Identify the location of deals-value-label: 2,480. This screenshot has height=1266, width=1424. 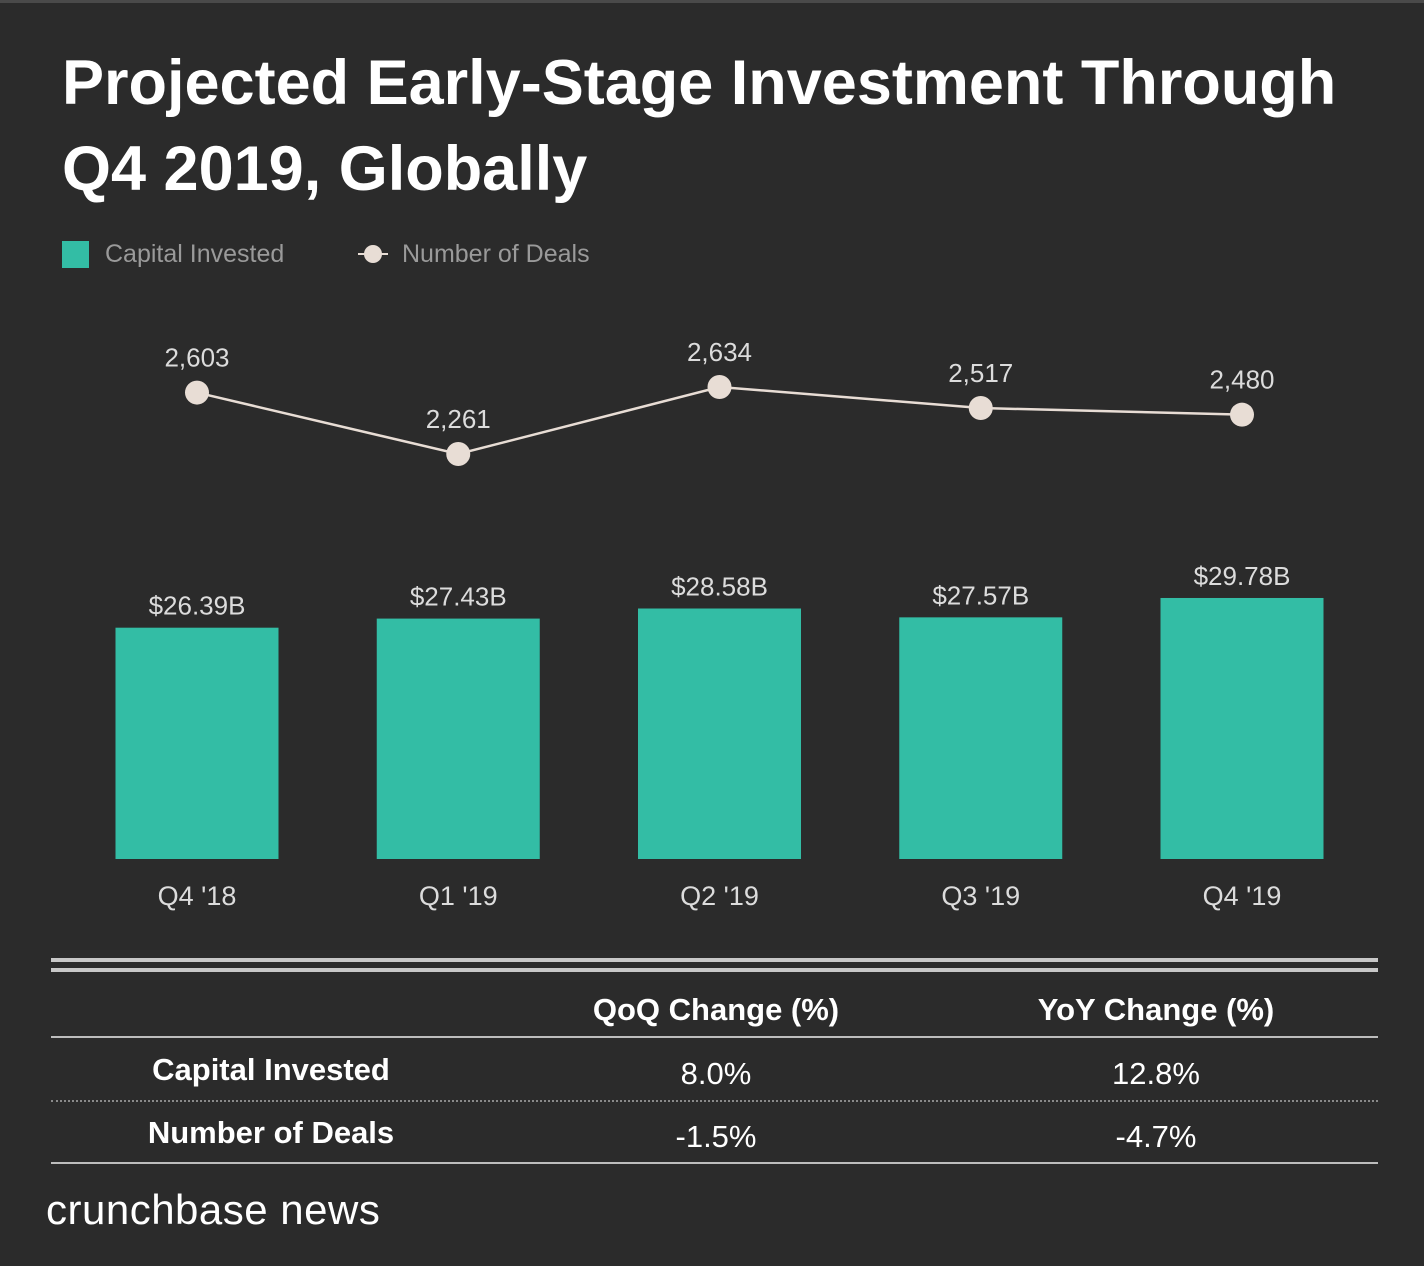
(1241, 380).